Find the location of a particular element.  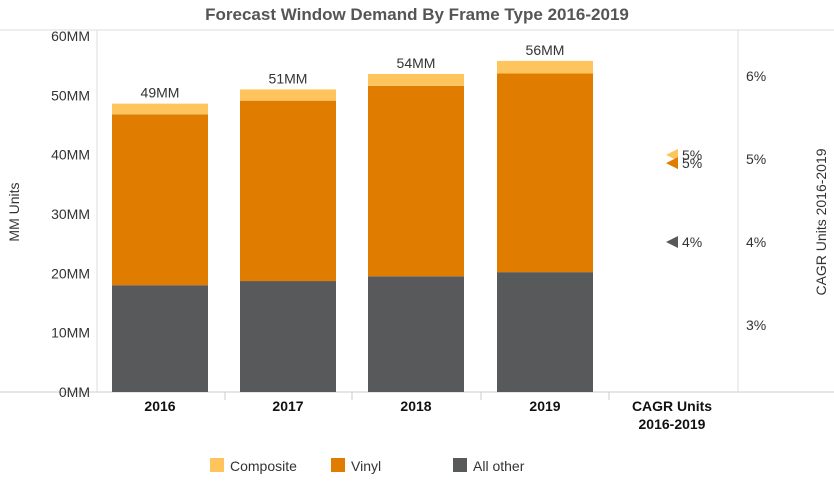

legend-swatch-vinyl is located at coordinates (338, 465).